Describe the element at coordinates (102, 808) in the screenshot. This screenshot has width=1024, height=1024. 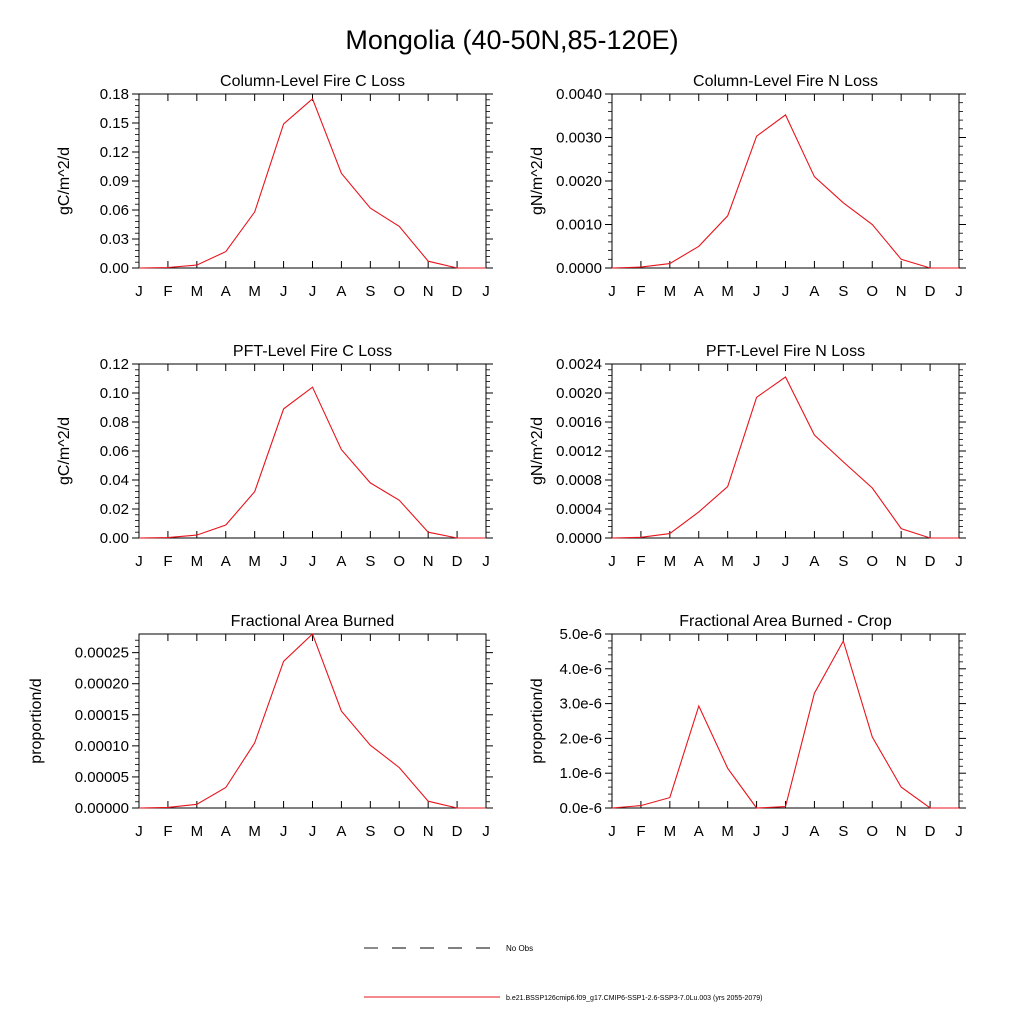
I see `y-tick-label: 0.00000` at that location.